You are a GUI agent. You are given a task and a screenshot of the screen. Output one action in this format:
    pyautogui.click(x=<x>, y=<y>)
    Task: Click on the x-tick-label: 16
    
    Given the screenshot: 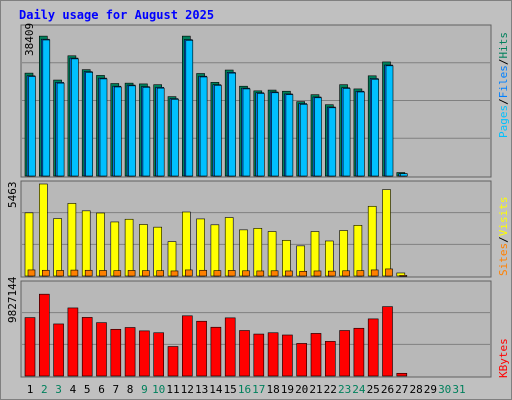 What is the action you would take?
    pyautogui.click(x=244, y=389)
    